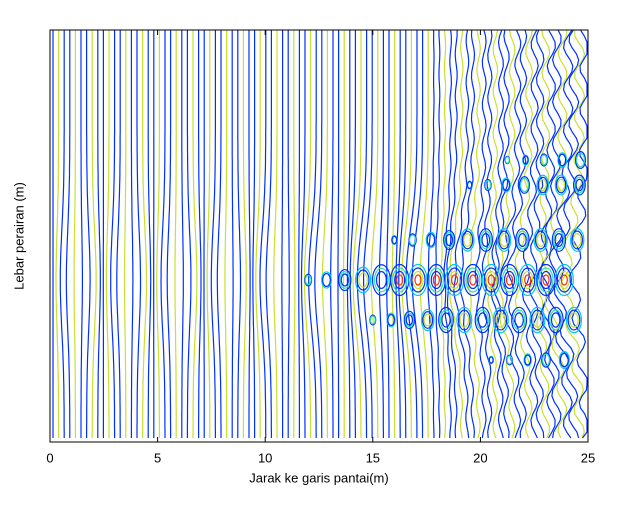 This screenshot has height=507, width=628. Describe the element at coordinates (588, 457) in the screenshot. I see `x-tick-label: 25` at that location.